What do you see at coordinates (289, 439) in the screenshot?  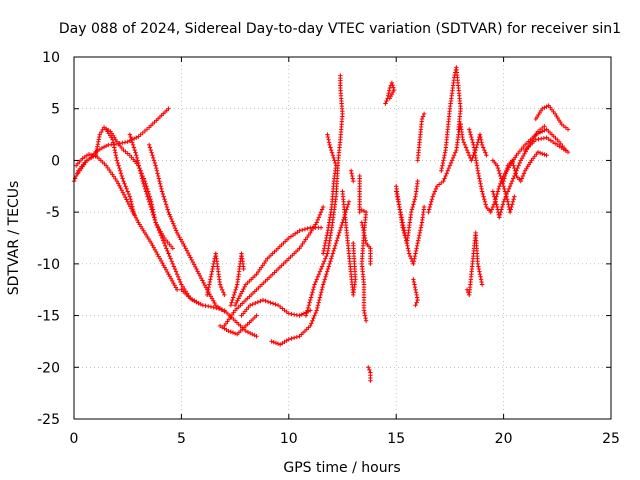 I see `x-tick-label: 10` at bounding box center [289, 439].